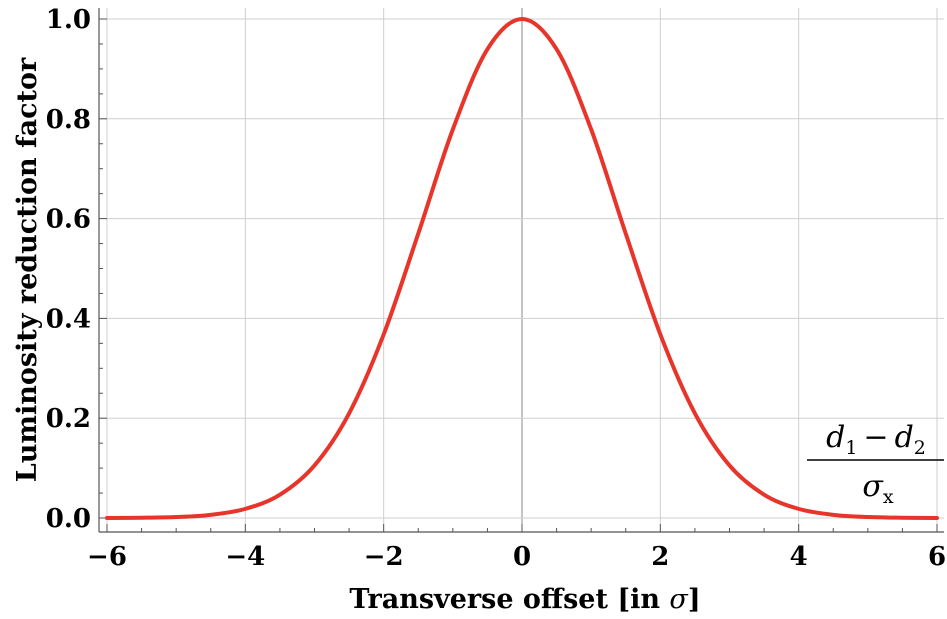  Describe the element at coordinates (68, 120) in the screenshot. I see `y-tick-label: 0.8` at that location.